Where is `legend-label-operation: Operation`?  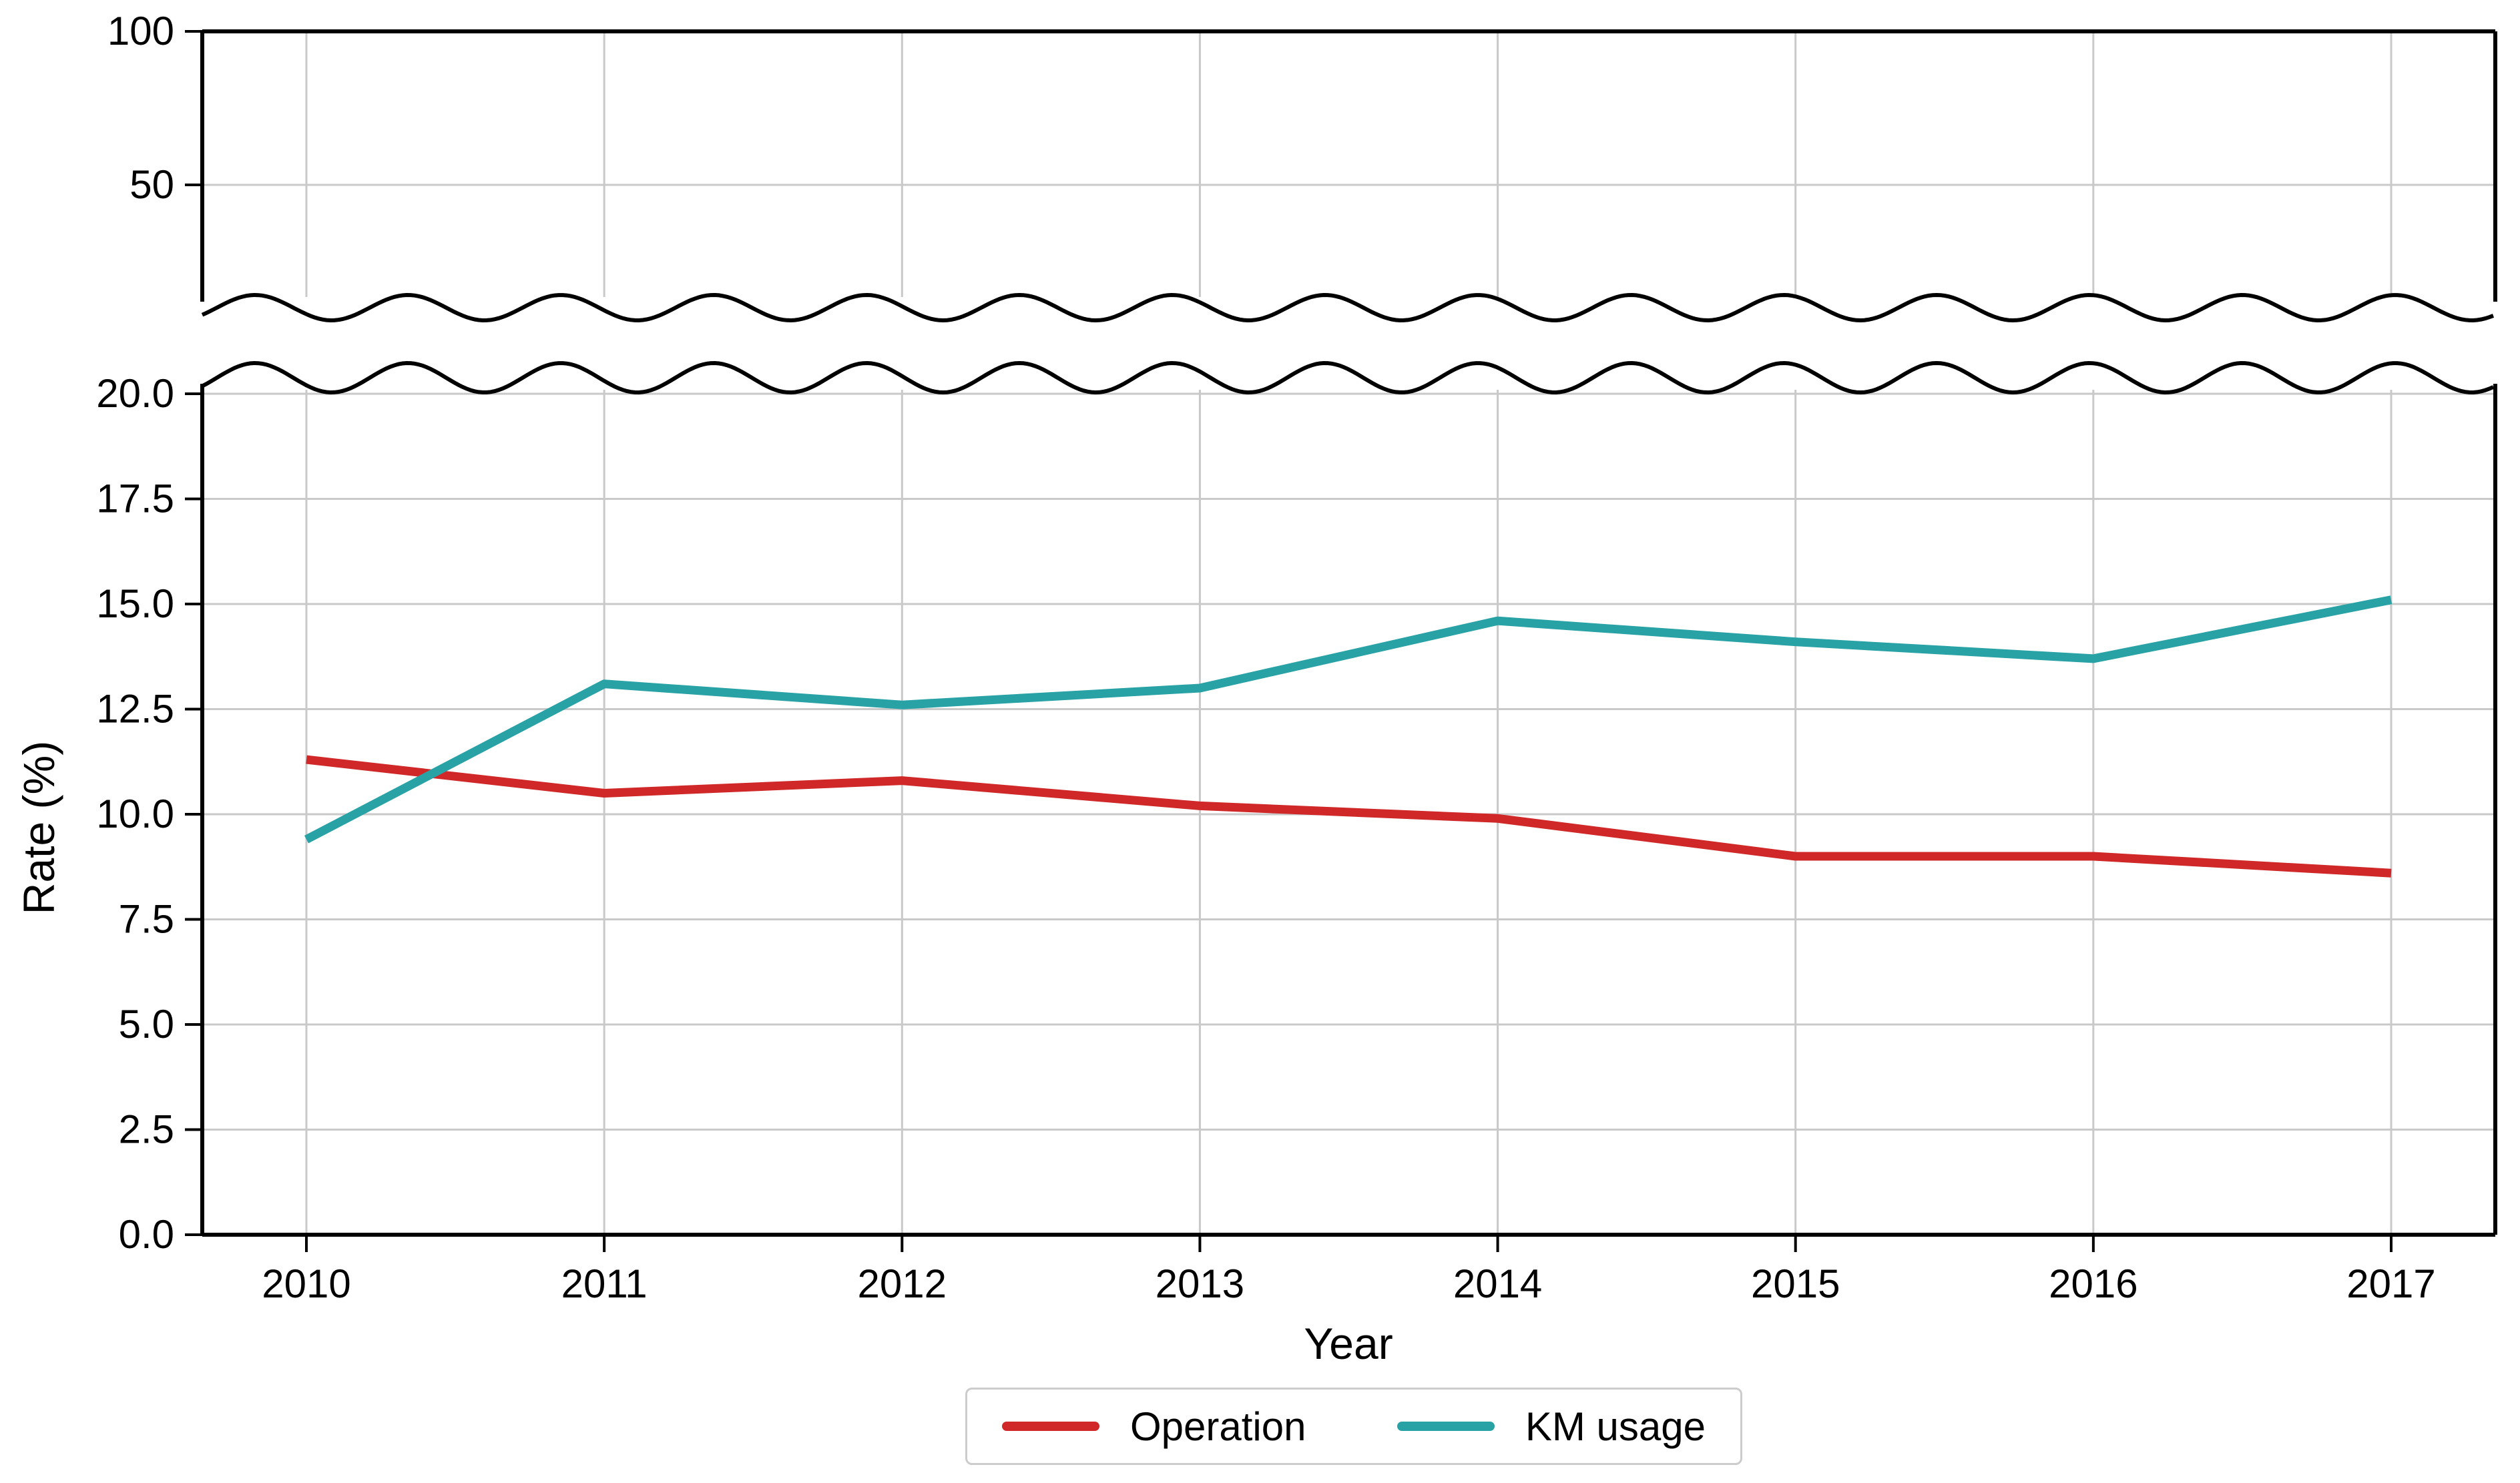
legend-label-operation: Operation is located at coordinates (1218, 1426).